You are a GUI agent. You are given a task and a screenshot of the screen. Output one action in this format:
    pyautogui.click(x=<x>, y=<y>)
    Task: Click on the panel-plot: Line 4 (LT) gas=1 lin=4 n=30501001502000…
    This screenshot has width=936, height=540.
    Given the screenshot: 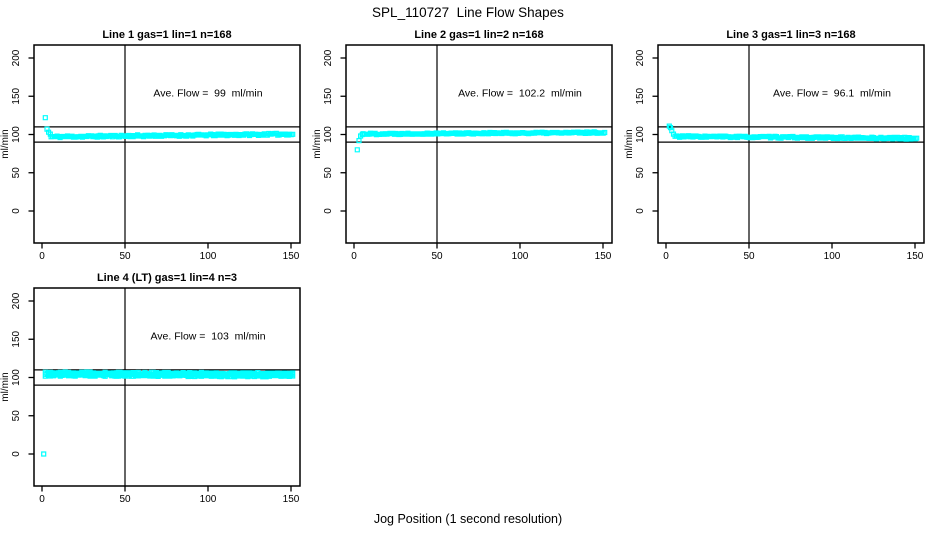 What is the action you would take?
    pyautogui.click(x=150, y=388)
    